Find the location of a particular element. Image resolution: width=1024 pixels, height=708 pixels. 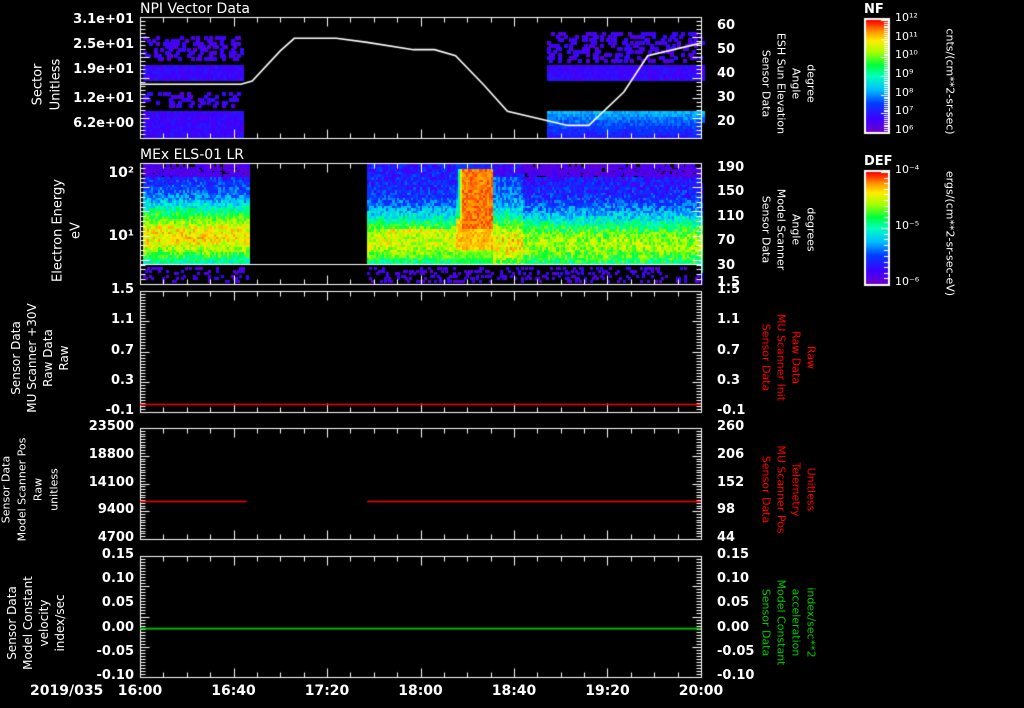

panel3-ytick-right-0: 1.5 is located at coordinates (729, 289).